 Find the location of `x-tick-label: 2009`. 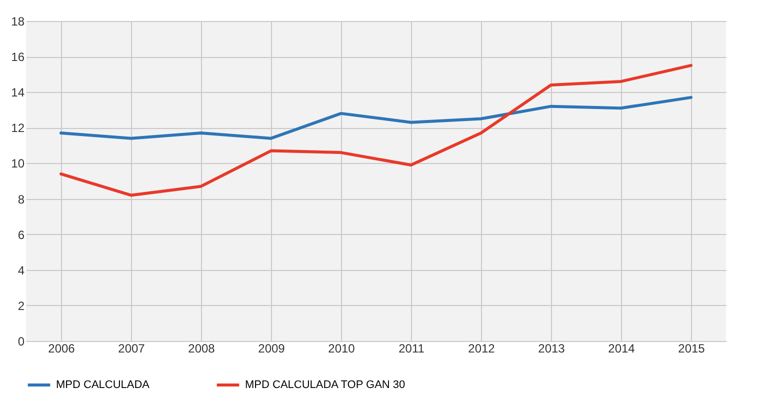

x-tick-label: 2009 is located at coordinates (272, 349).